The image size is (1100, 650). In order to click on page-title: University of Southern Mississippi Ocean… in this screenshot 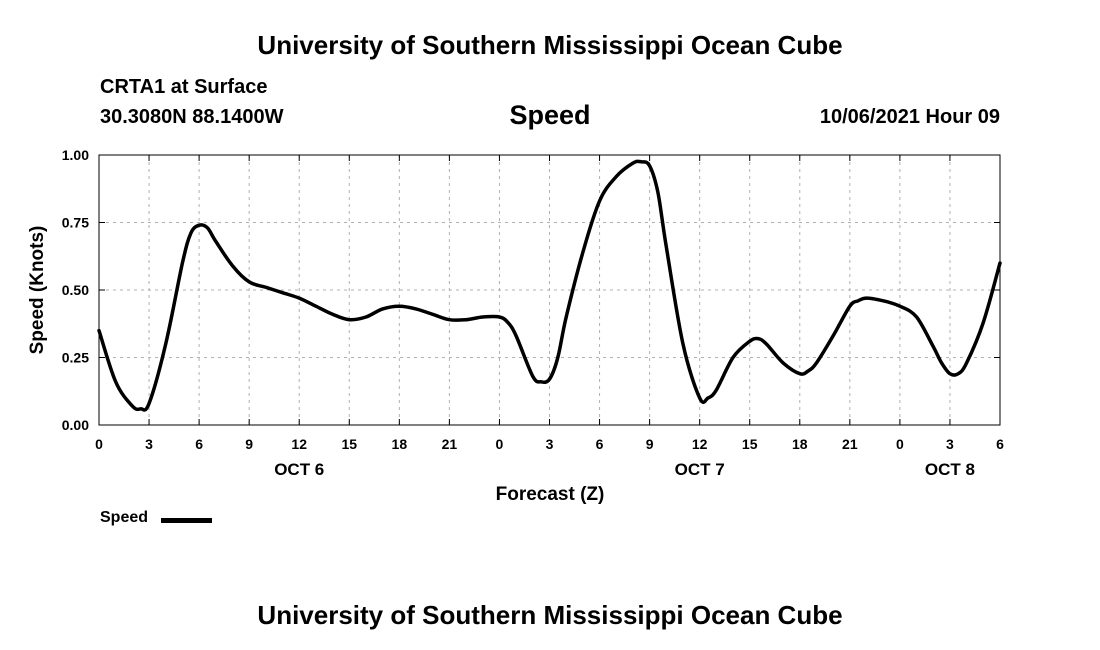, I will do `click(550, 45)`.